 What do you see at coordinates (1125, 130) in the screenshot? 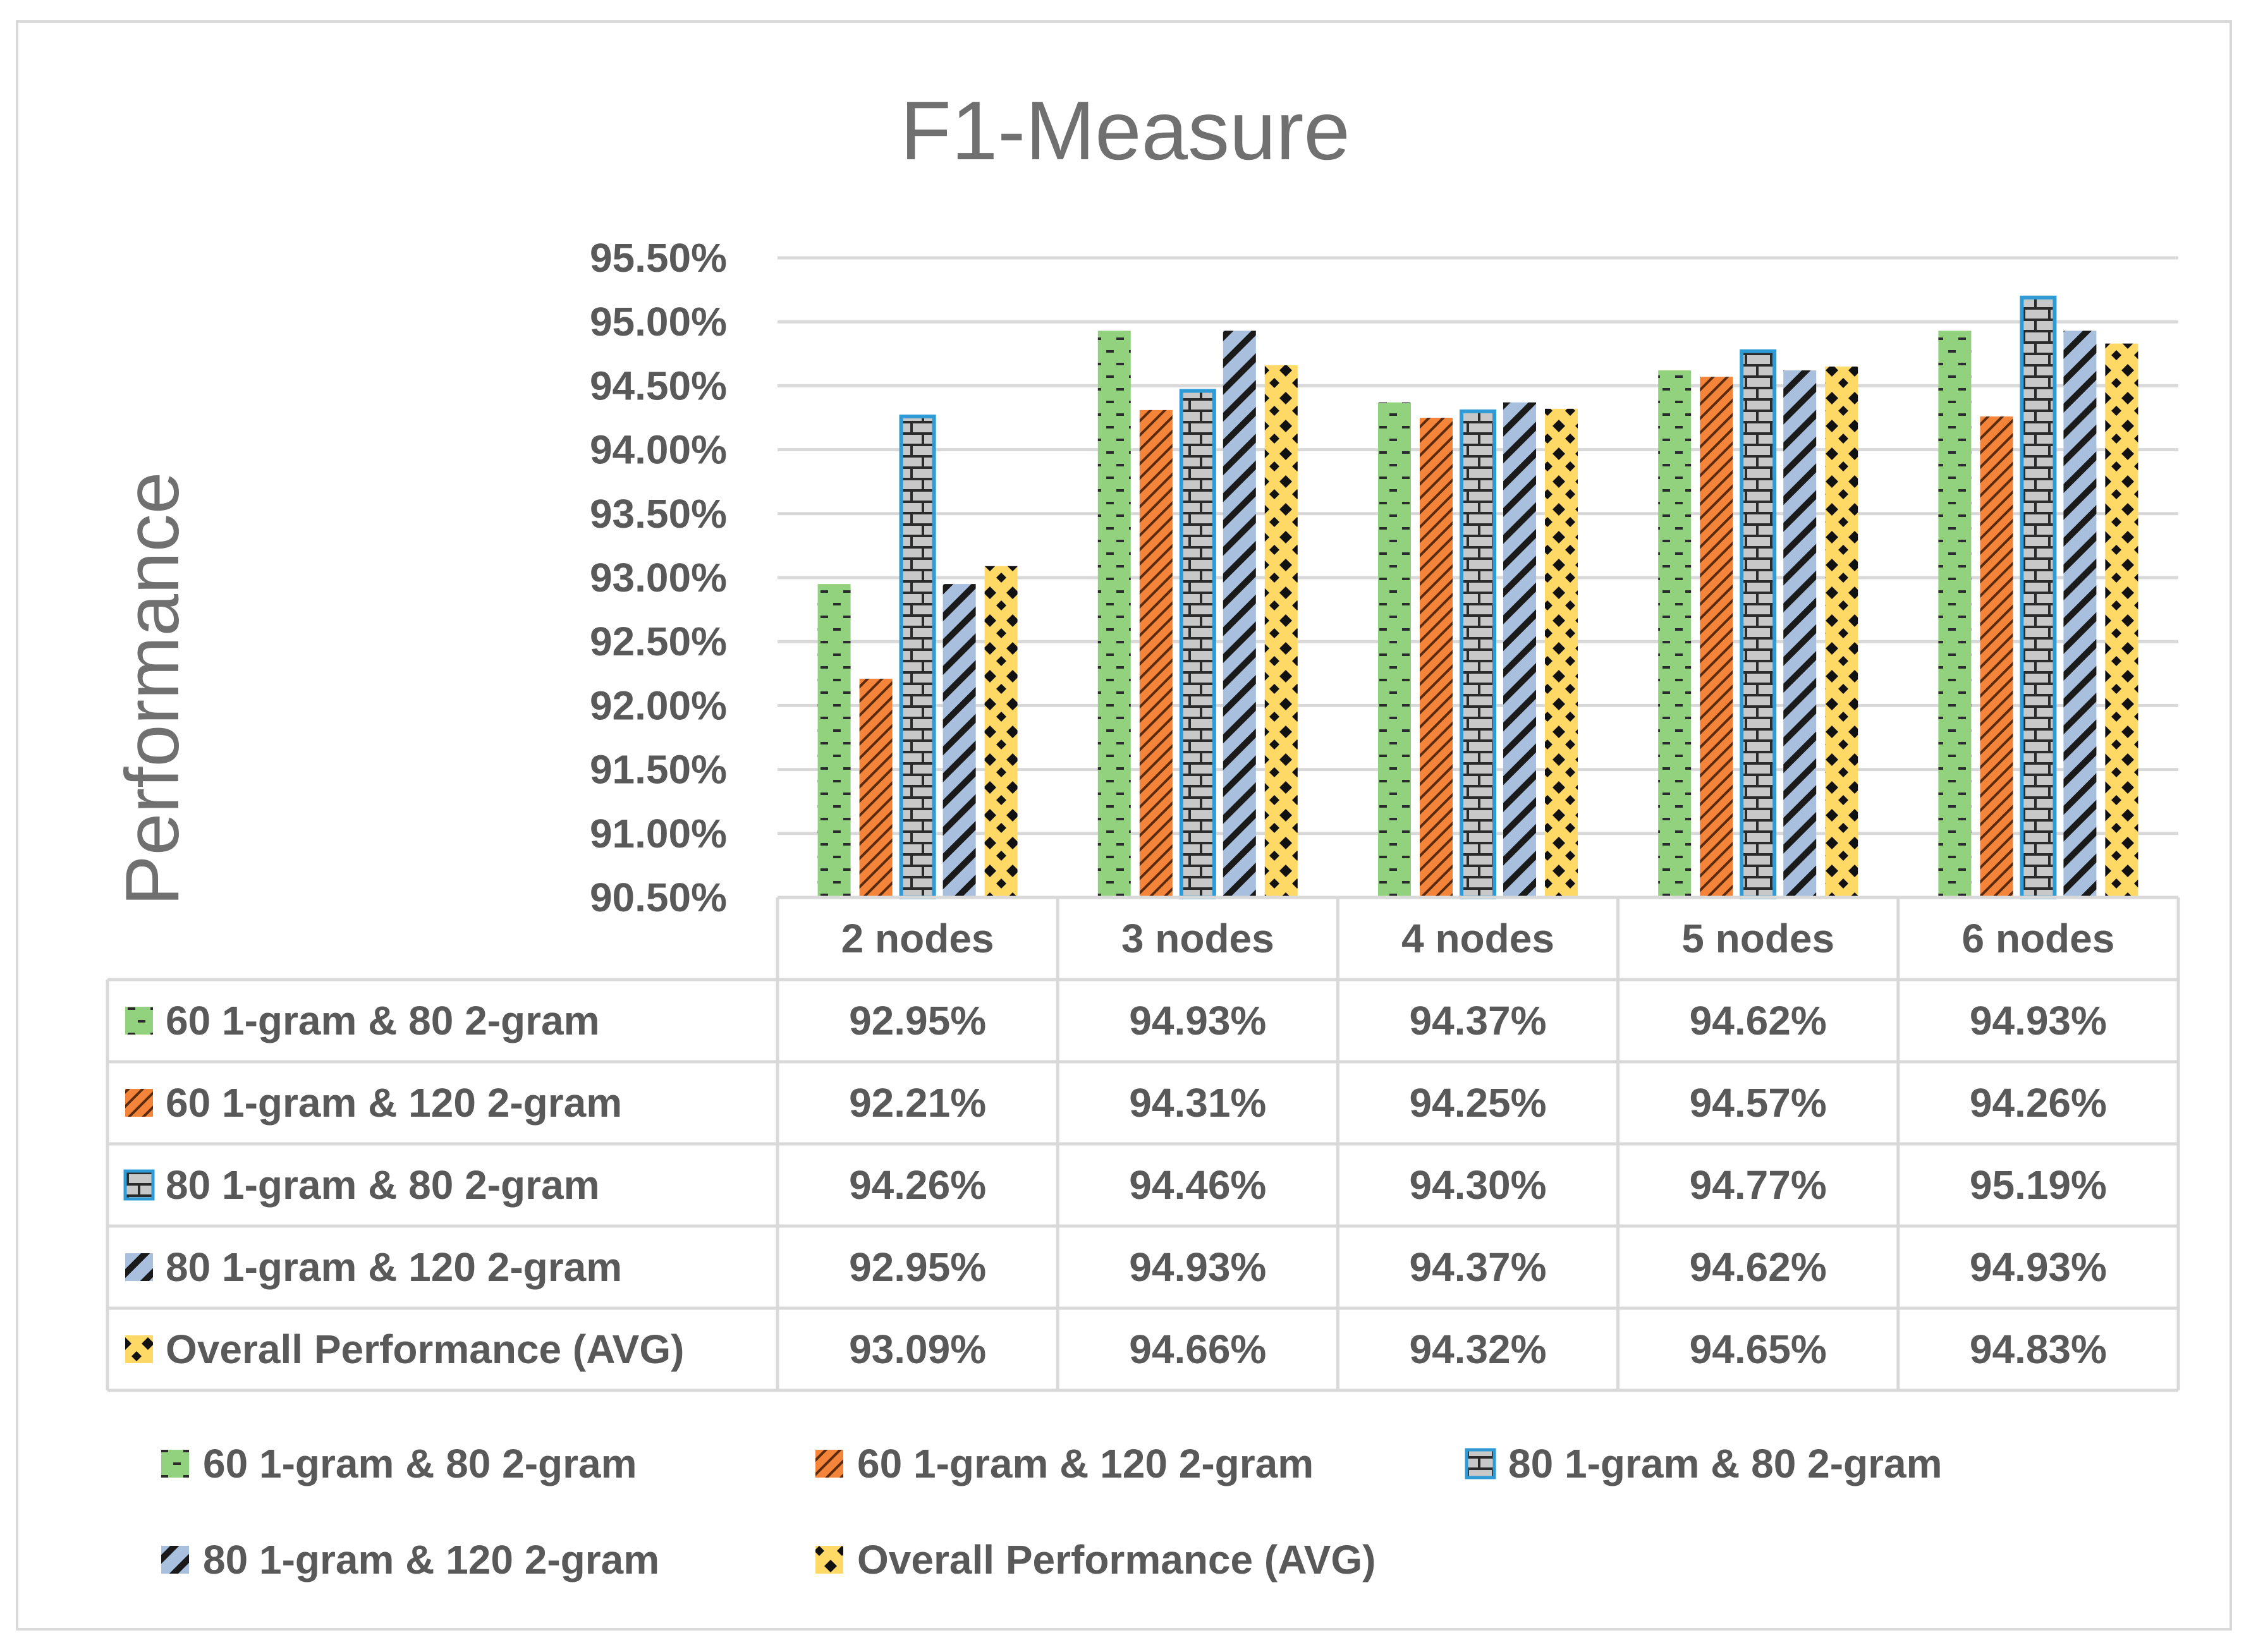
I see `chart-title: F1-Measure` at bounding box center [1125, 130].